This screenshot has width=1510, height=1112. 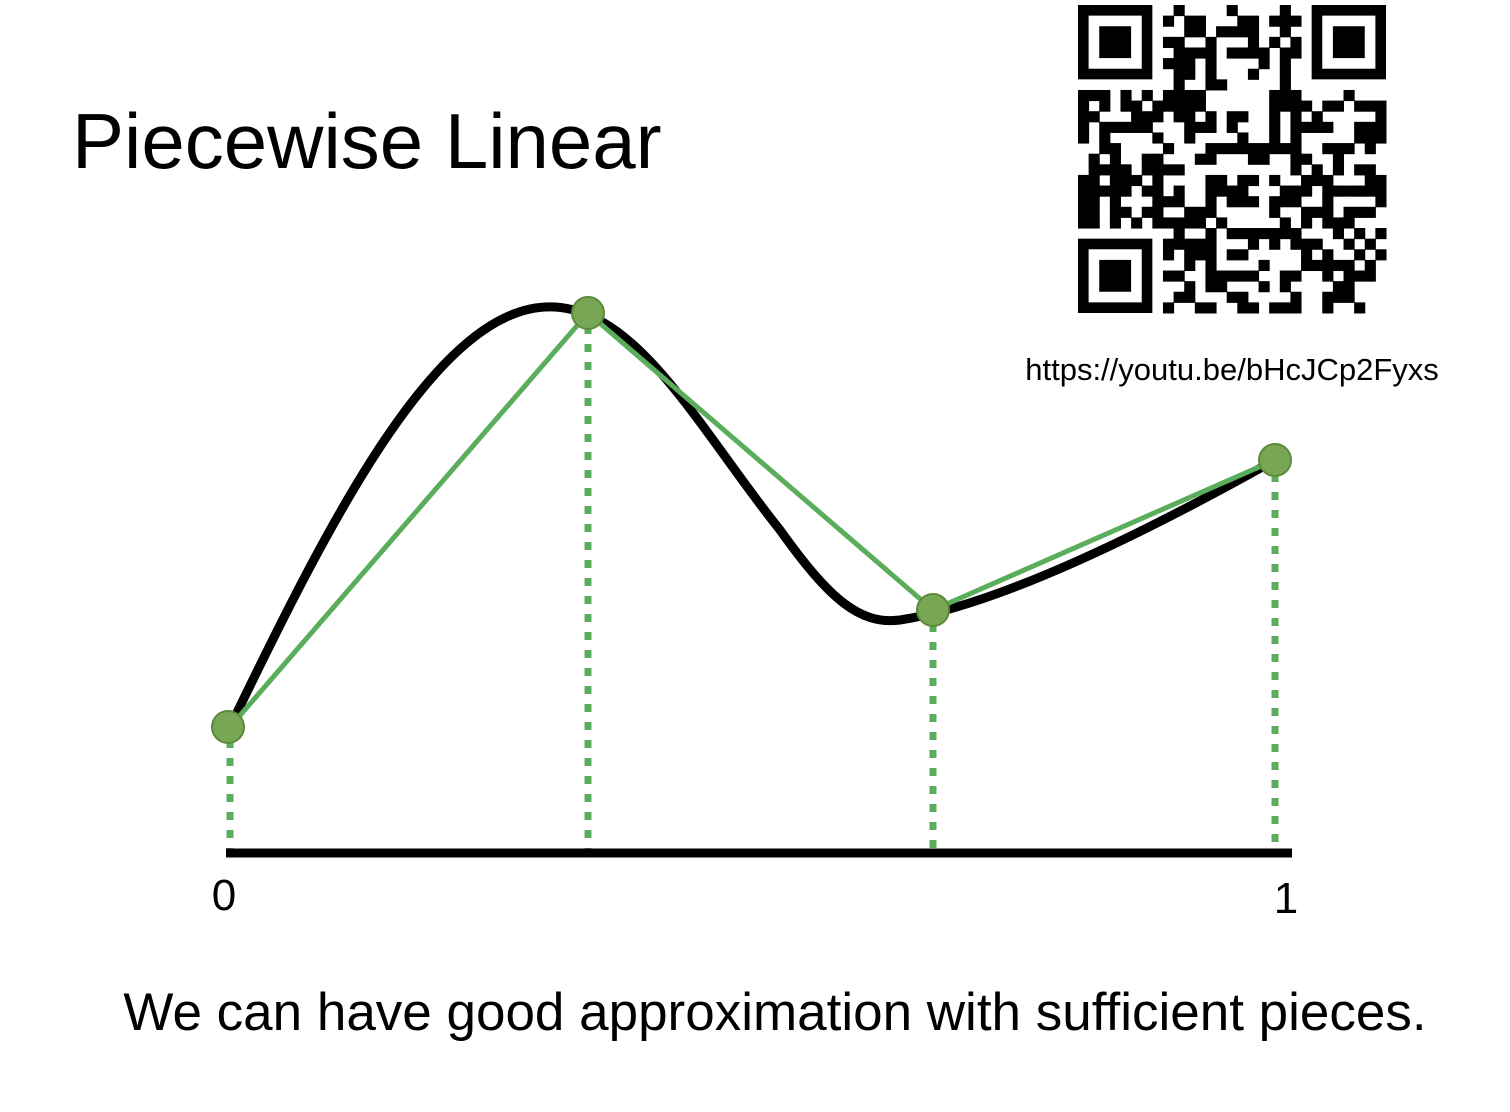 What do you see at coordinates (1232, 369) in the screenshot?
I see `qr-url: https://youtu.be/bHcJCp2Fyxs` at bounding box center [1232, 369].